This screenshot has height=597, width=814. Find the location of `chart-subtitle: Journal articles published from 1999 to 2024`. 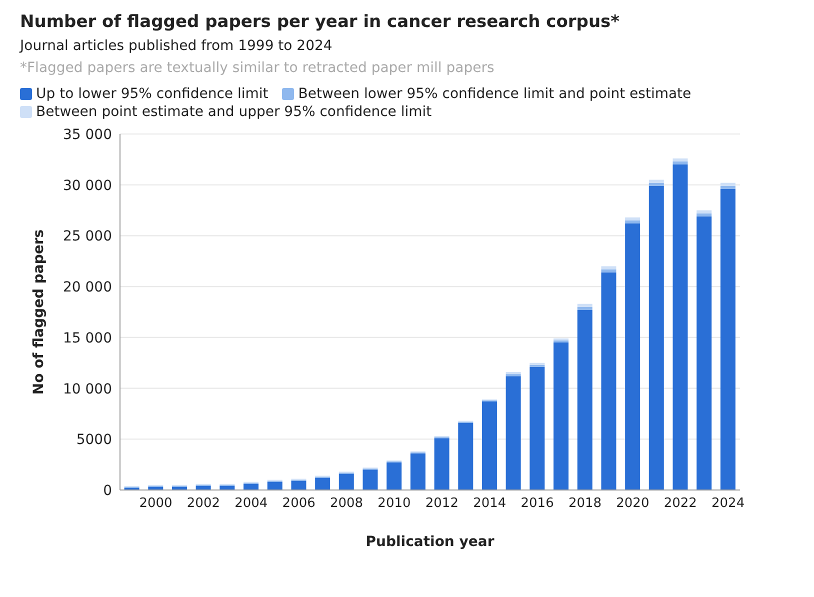

chart-subtitle: Journal articles published from 1999 to 2024 is located at coordinates (177, 46).